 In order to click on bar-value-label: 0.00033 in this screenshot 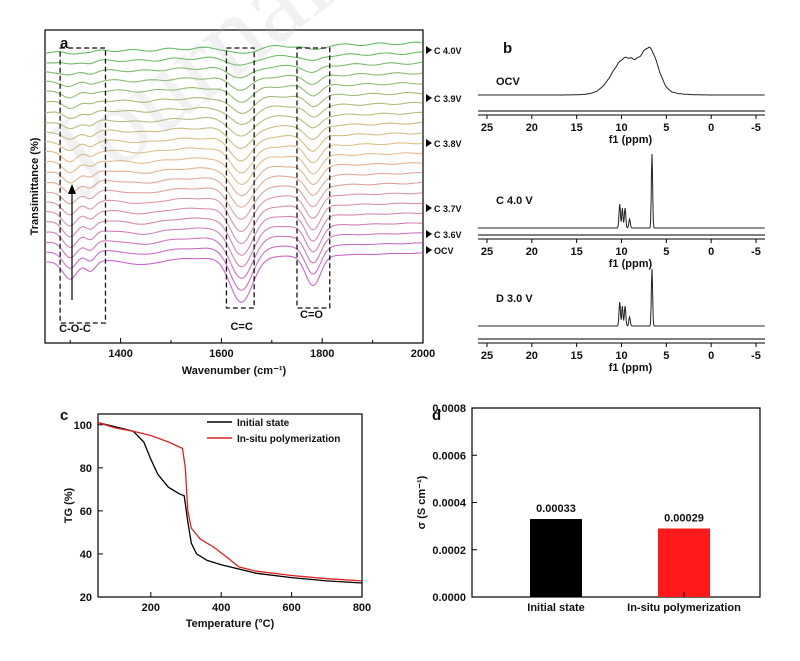, I will do `click(556, 509)`.